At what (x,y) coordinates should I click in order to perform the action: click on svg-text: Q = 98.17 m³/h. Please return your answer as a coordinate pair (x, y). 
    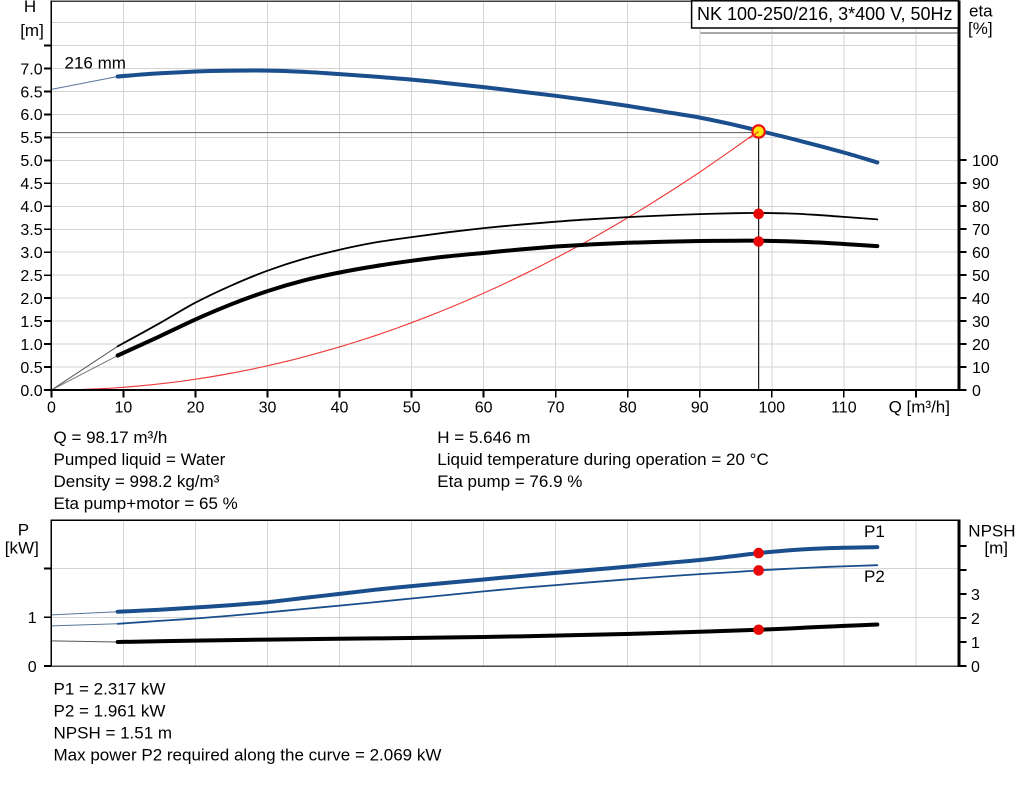
    Looking at the image, I should click on (111, 437).